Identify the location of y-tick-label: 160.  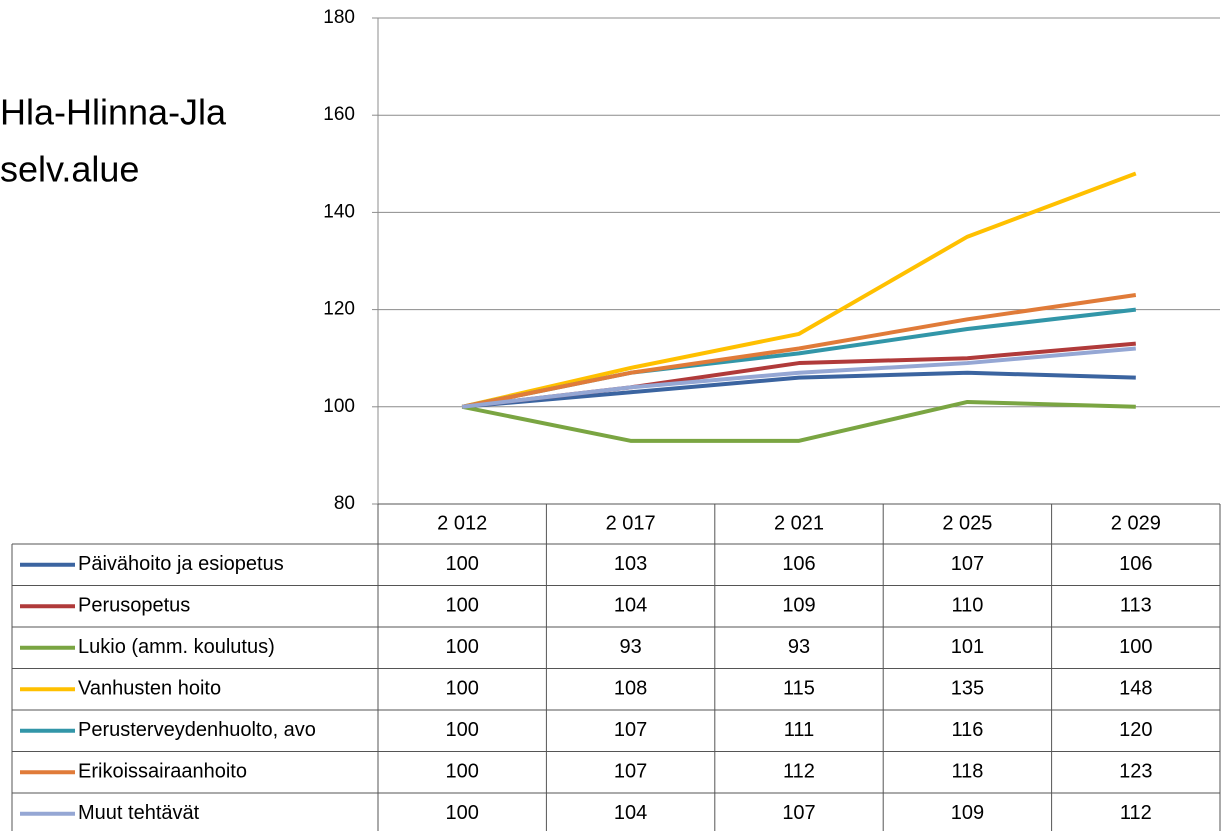
(339, 114).